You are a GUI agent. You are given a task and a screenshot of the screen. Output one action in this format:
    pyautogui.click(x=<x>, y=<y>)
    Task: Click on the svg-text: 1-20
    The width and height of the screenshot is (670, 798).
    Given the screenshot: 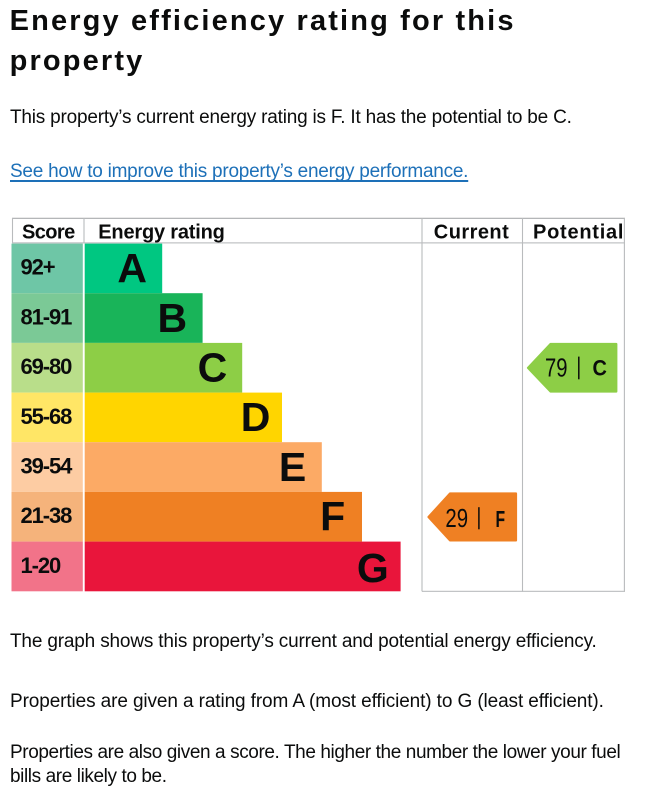 What is the action you would take?
    pyautogui.click(x=41, y=565)
    